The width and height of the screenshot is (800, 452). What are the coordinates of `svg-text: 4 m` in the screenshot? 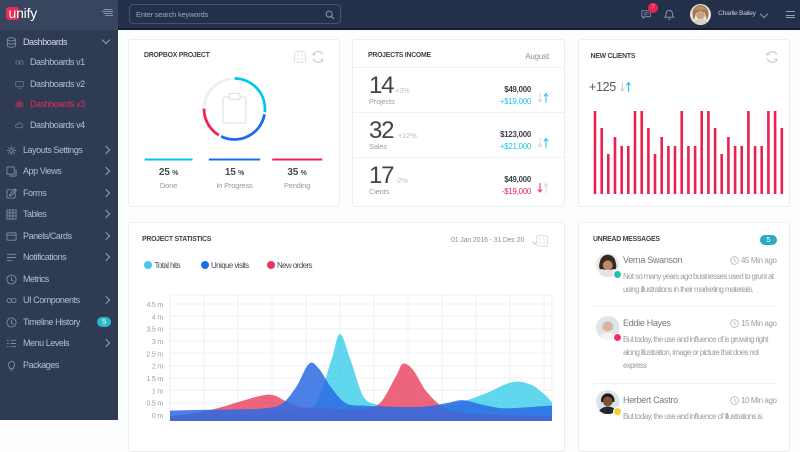 It's located at (157, 317).